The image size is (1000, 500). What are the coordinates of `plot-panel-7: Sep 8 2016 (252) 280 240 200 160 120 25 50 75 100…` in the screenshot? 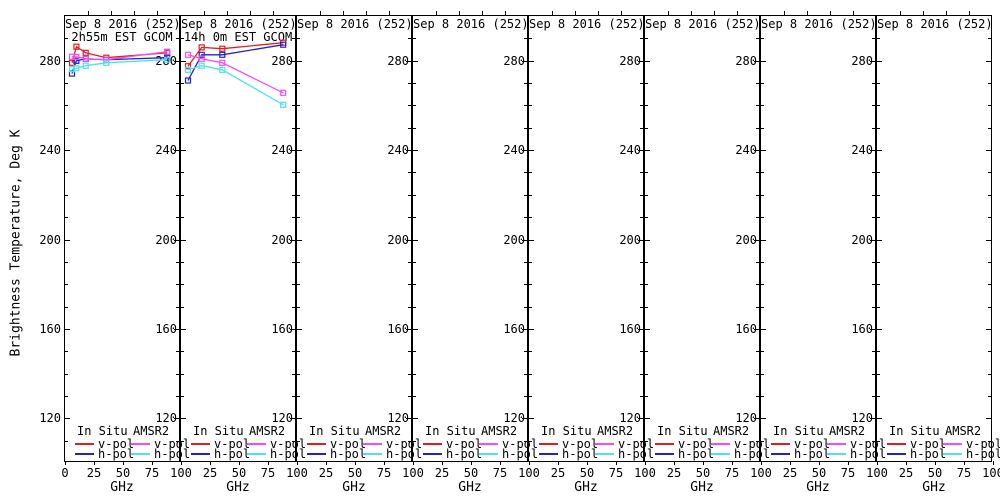 It's located at (811, 253).